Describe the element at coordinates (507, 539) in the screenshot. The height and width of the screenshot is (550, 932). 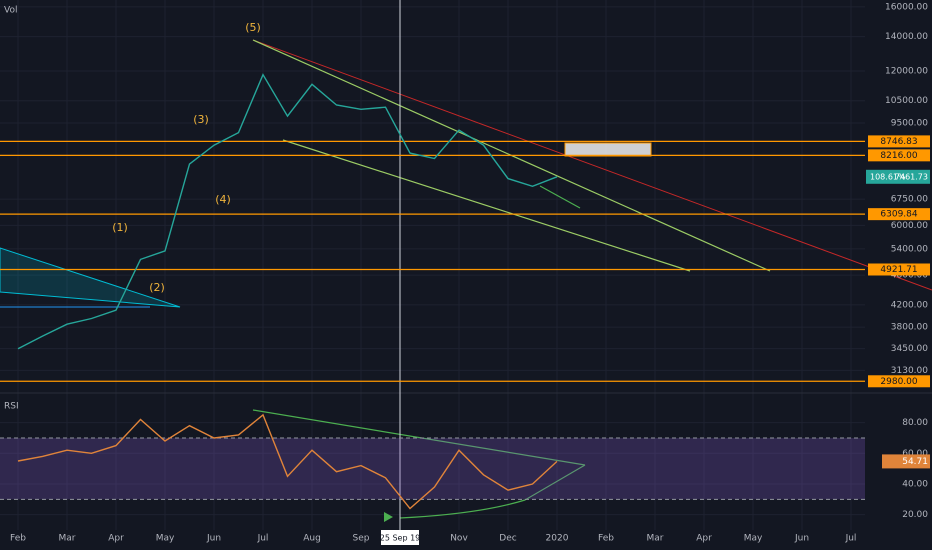
I see `x-tick-label: Dec` at that location.